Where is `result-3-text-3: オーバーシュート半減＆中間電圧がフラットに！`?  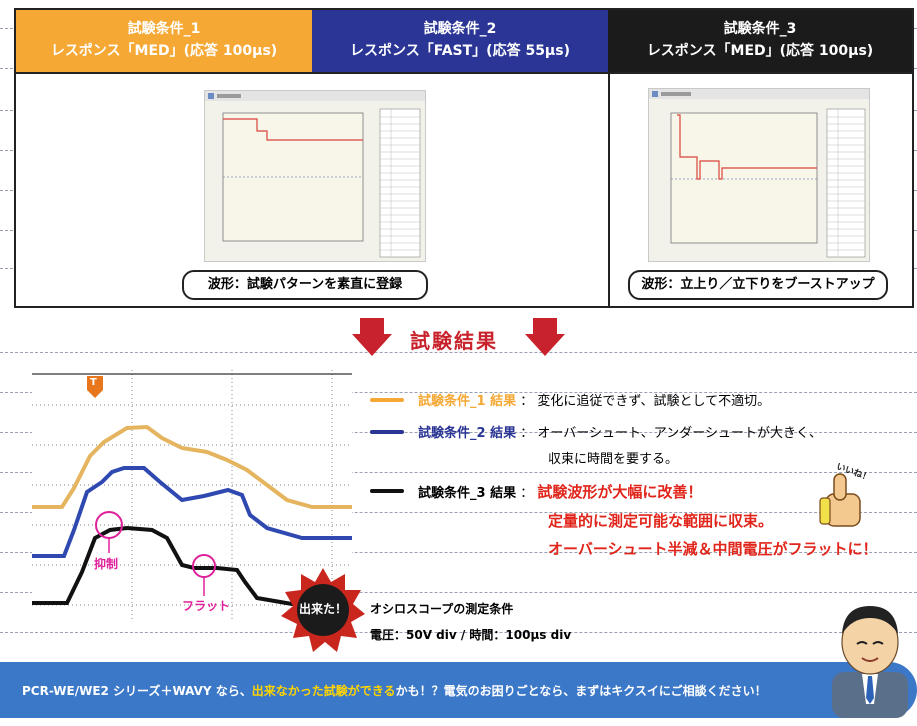
result-3-text-3: オーバーシュート半減＆中間電圧がフラットに！ is located at coordinates (713, 549).